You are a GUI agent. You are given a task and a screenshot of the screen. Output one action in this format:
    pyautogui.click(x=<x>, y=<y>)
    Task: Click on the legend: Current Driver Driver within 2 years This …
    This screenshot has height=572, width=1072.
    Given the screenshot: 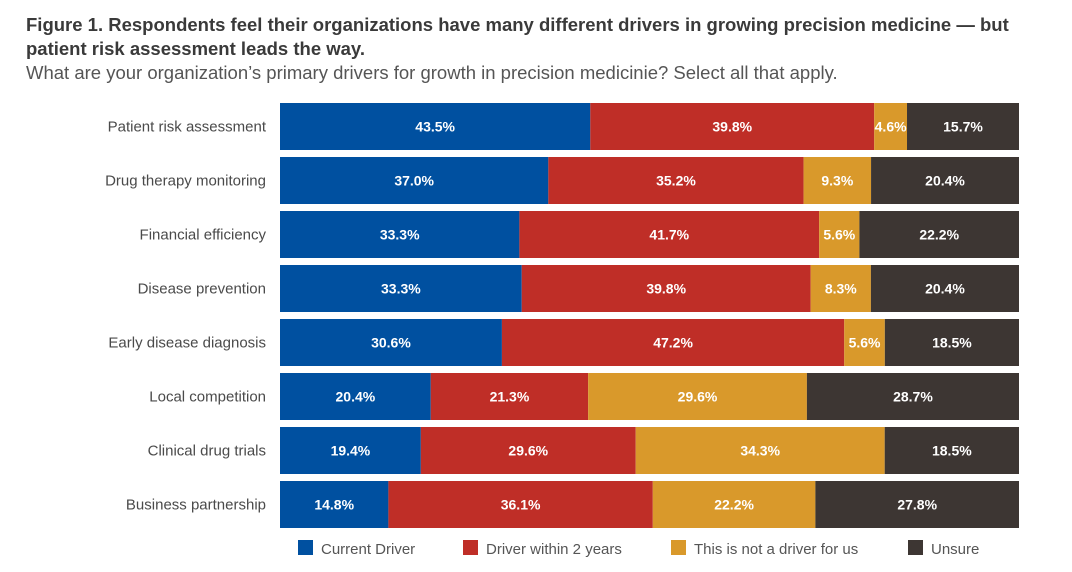 What is the action you would take?
    pyautogui.click(x=638, y=549)
    